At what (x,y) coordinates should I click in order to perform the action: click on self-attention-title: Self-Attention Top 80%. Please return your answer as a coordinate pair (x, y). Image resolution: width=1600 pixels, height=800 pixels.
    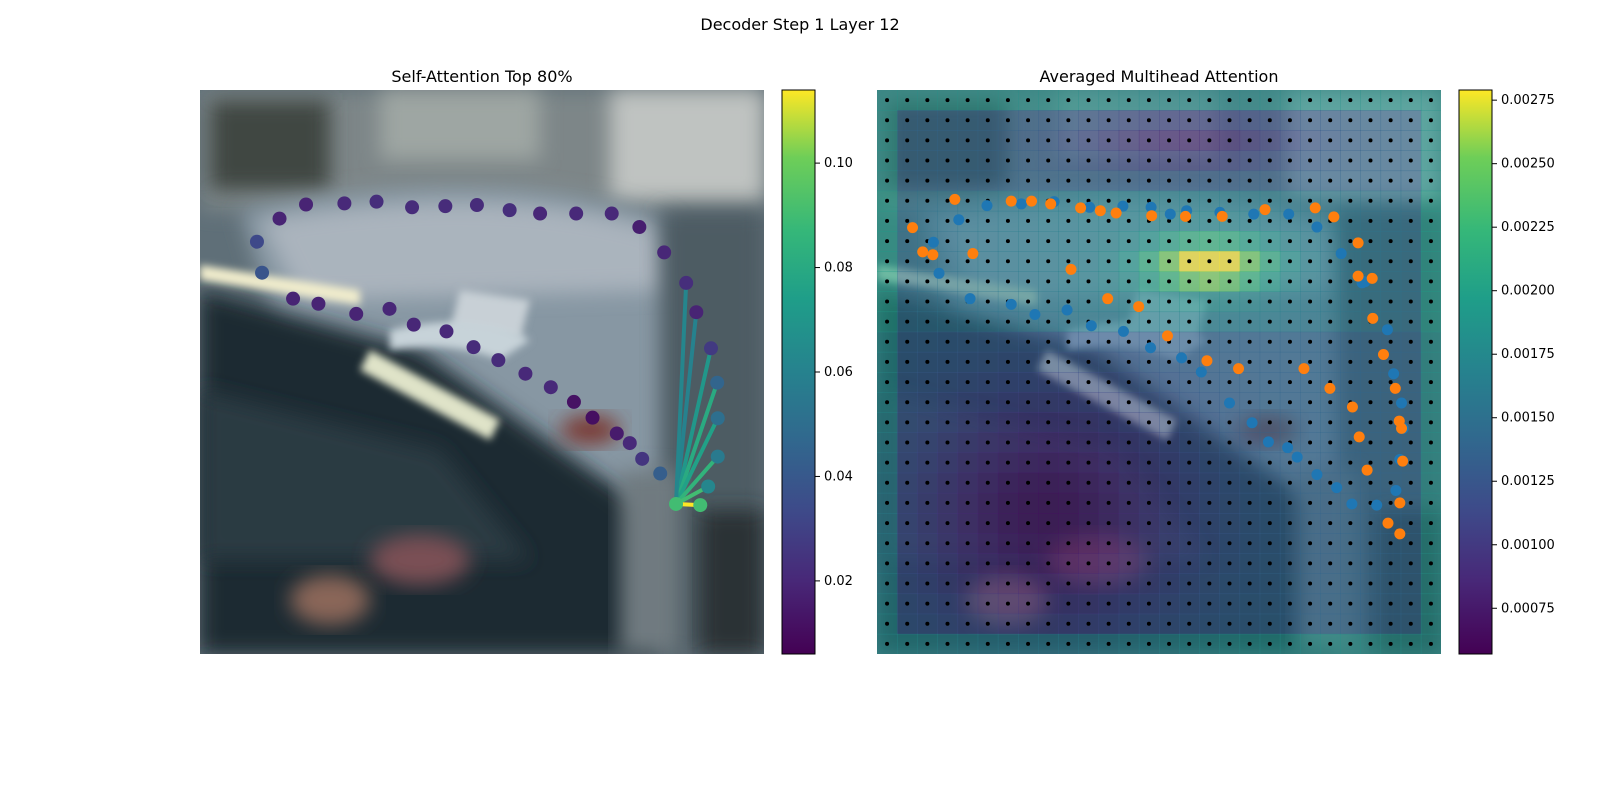
    Looking at the image, I should click on (481, 76).